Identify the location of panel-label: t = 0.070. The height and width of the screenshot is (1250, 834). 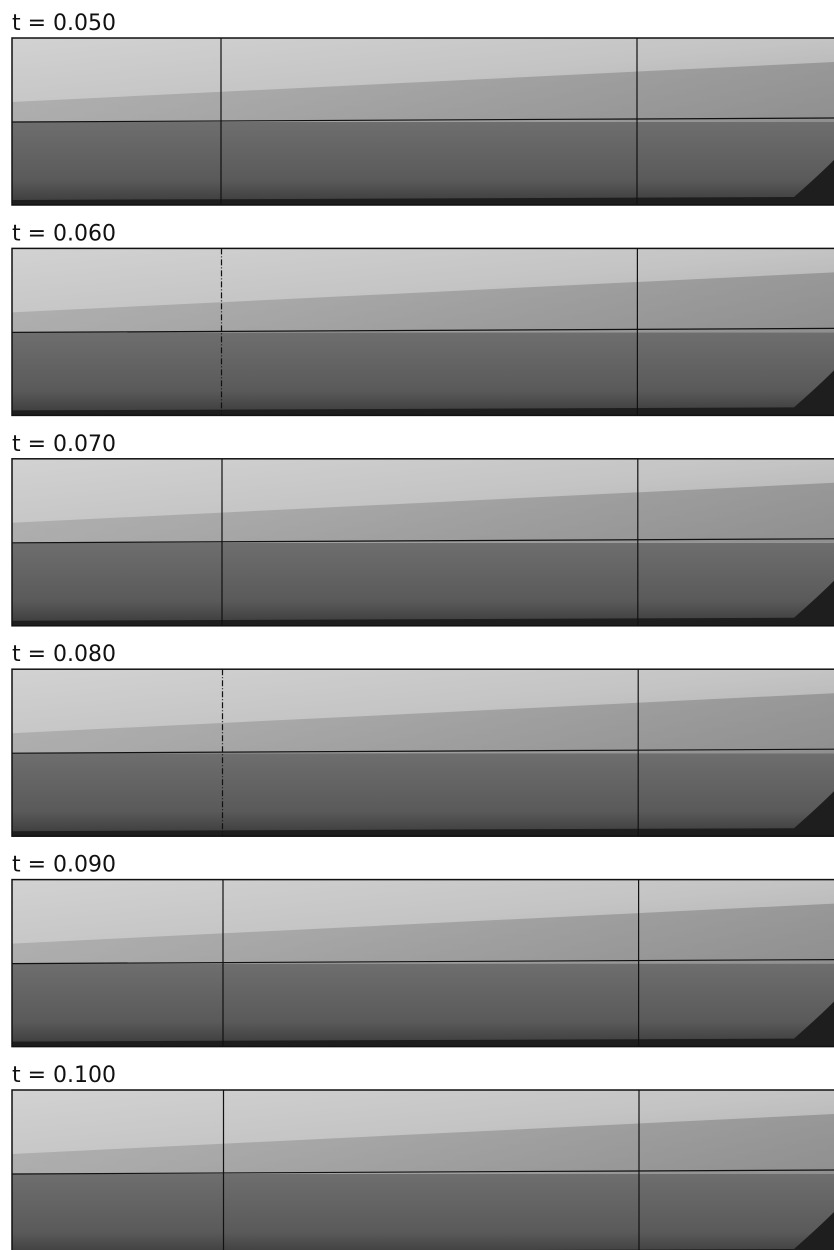
(64, 444).